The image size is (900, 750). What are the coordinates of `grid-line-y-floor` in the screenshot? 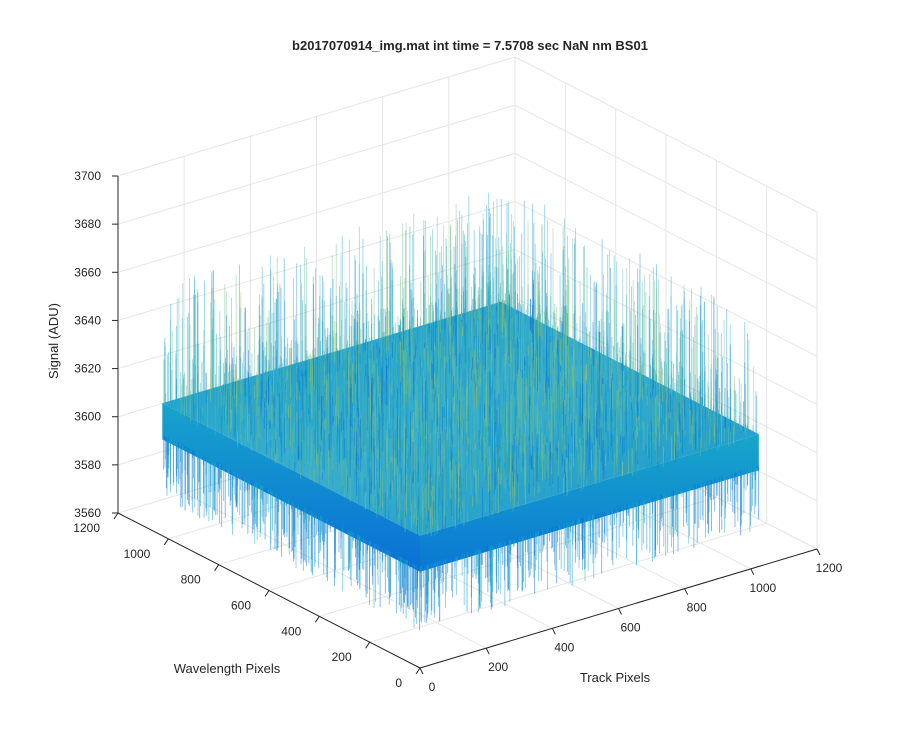 It's located at (568, 582).